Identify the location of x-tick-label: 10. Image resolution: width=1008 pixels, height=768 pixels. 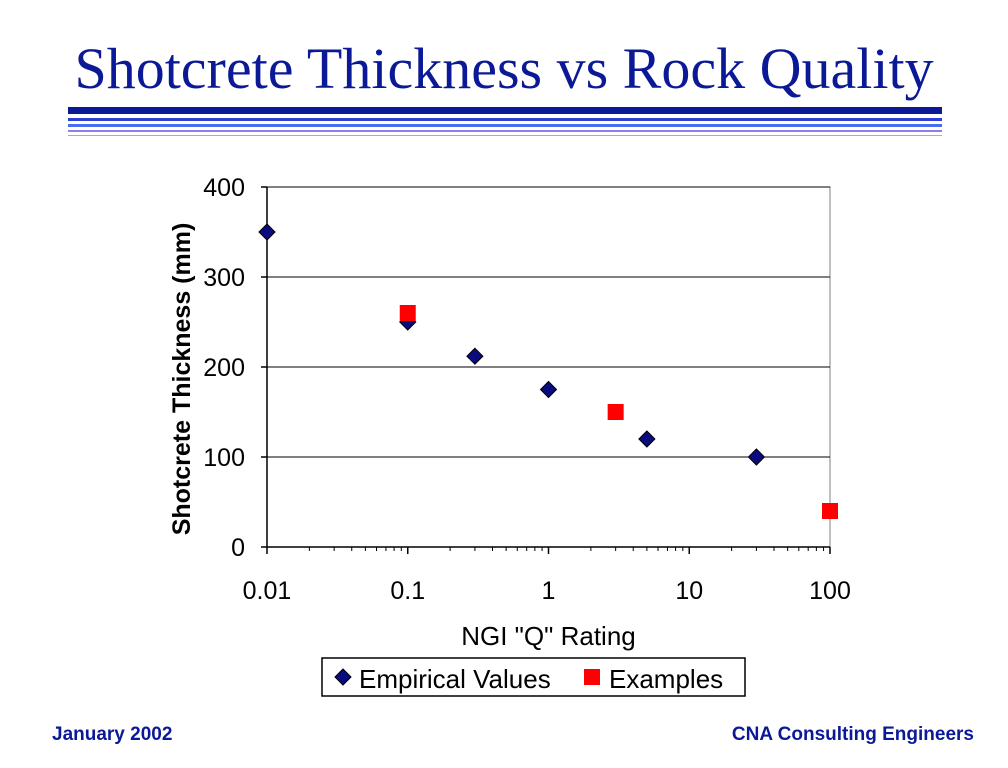
(689, 591).